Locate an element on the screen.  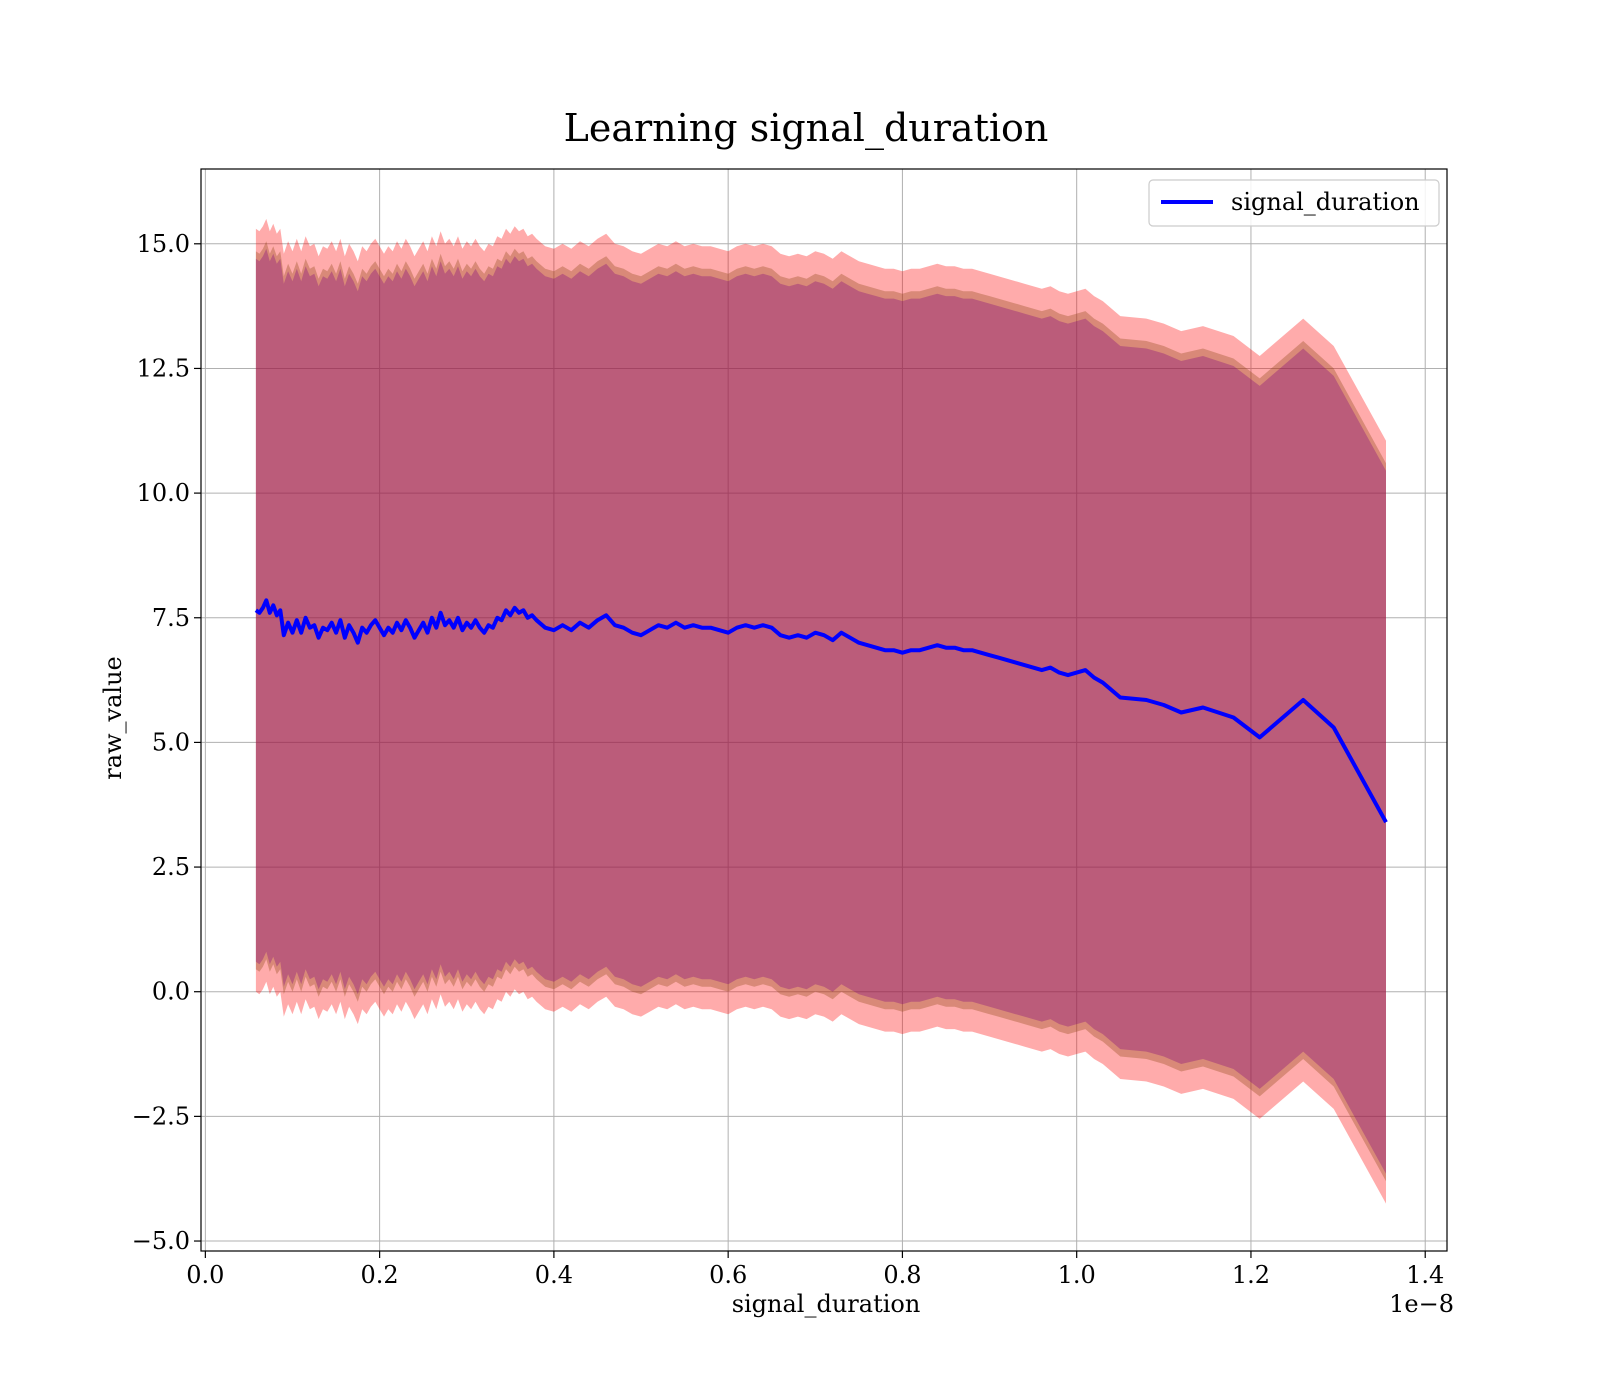
y-tick-label: −2.5 is located at coordinates (161, 1116).